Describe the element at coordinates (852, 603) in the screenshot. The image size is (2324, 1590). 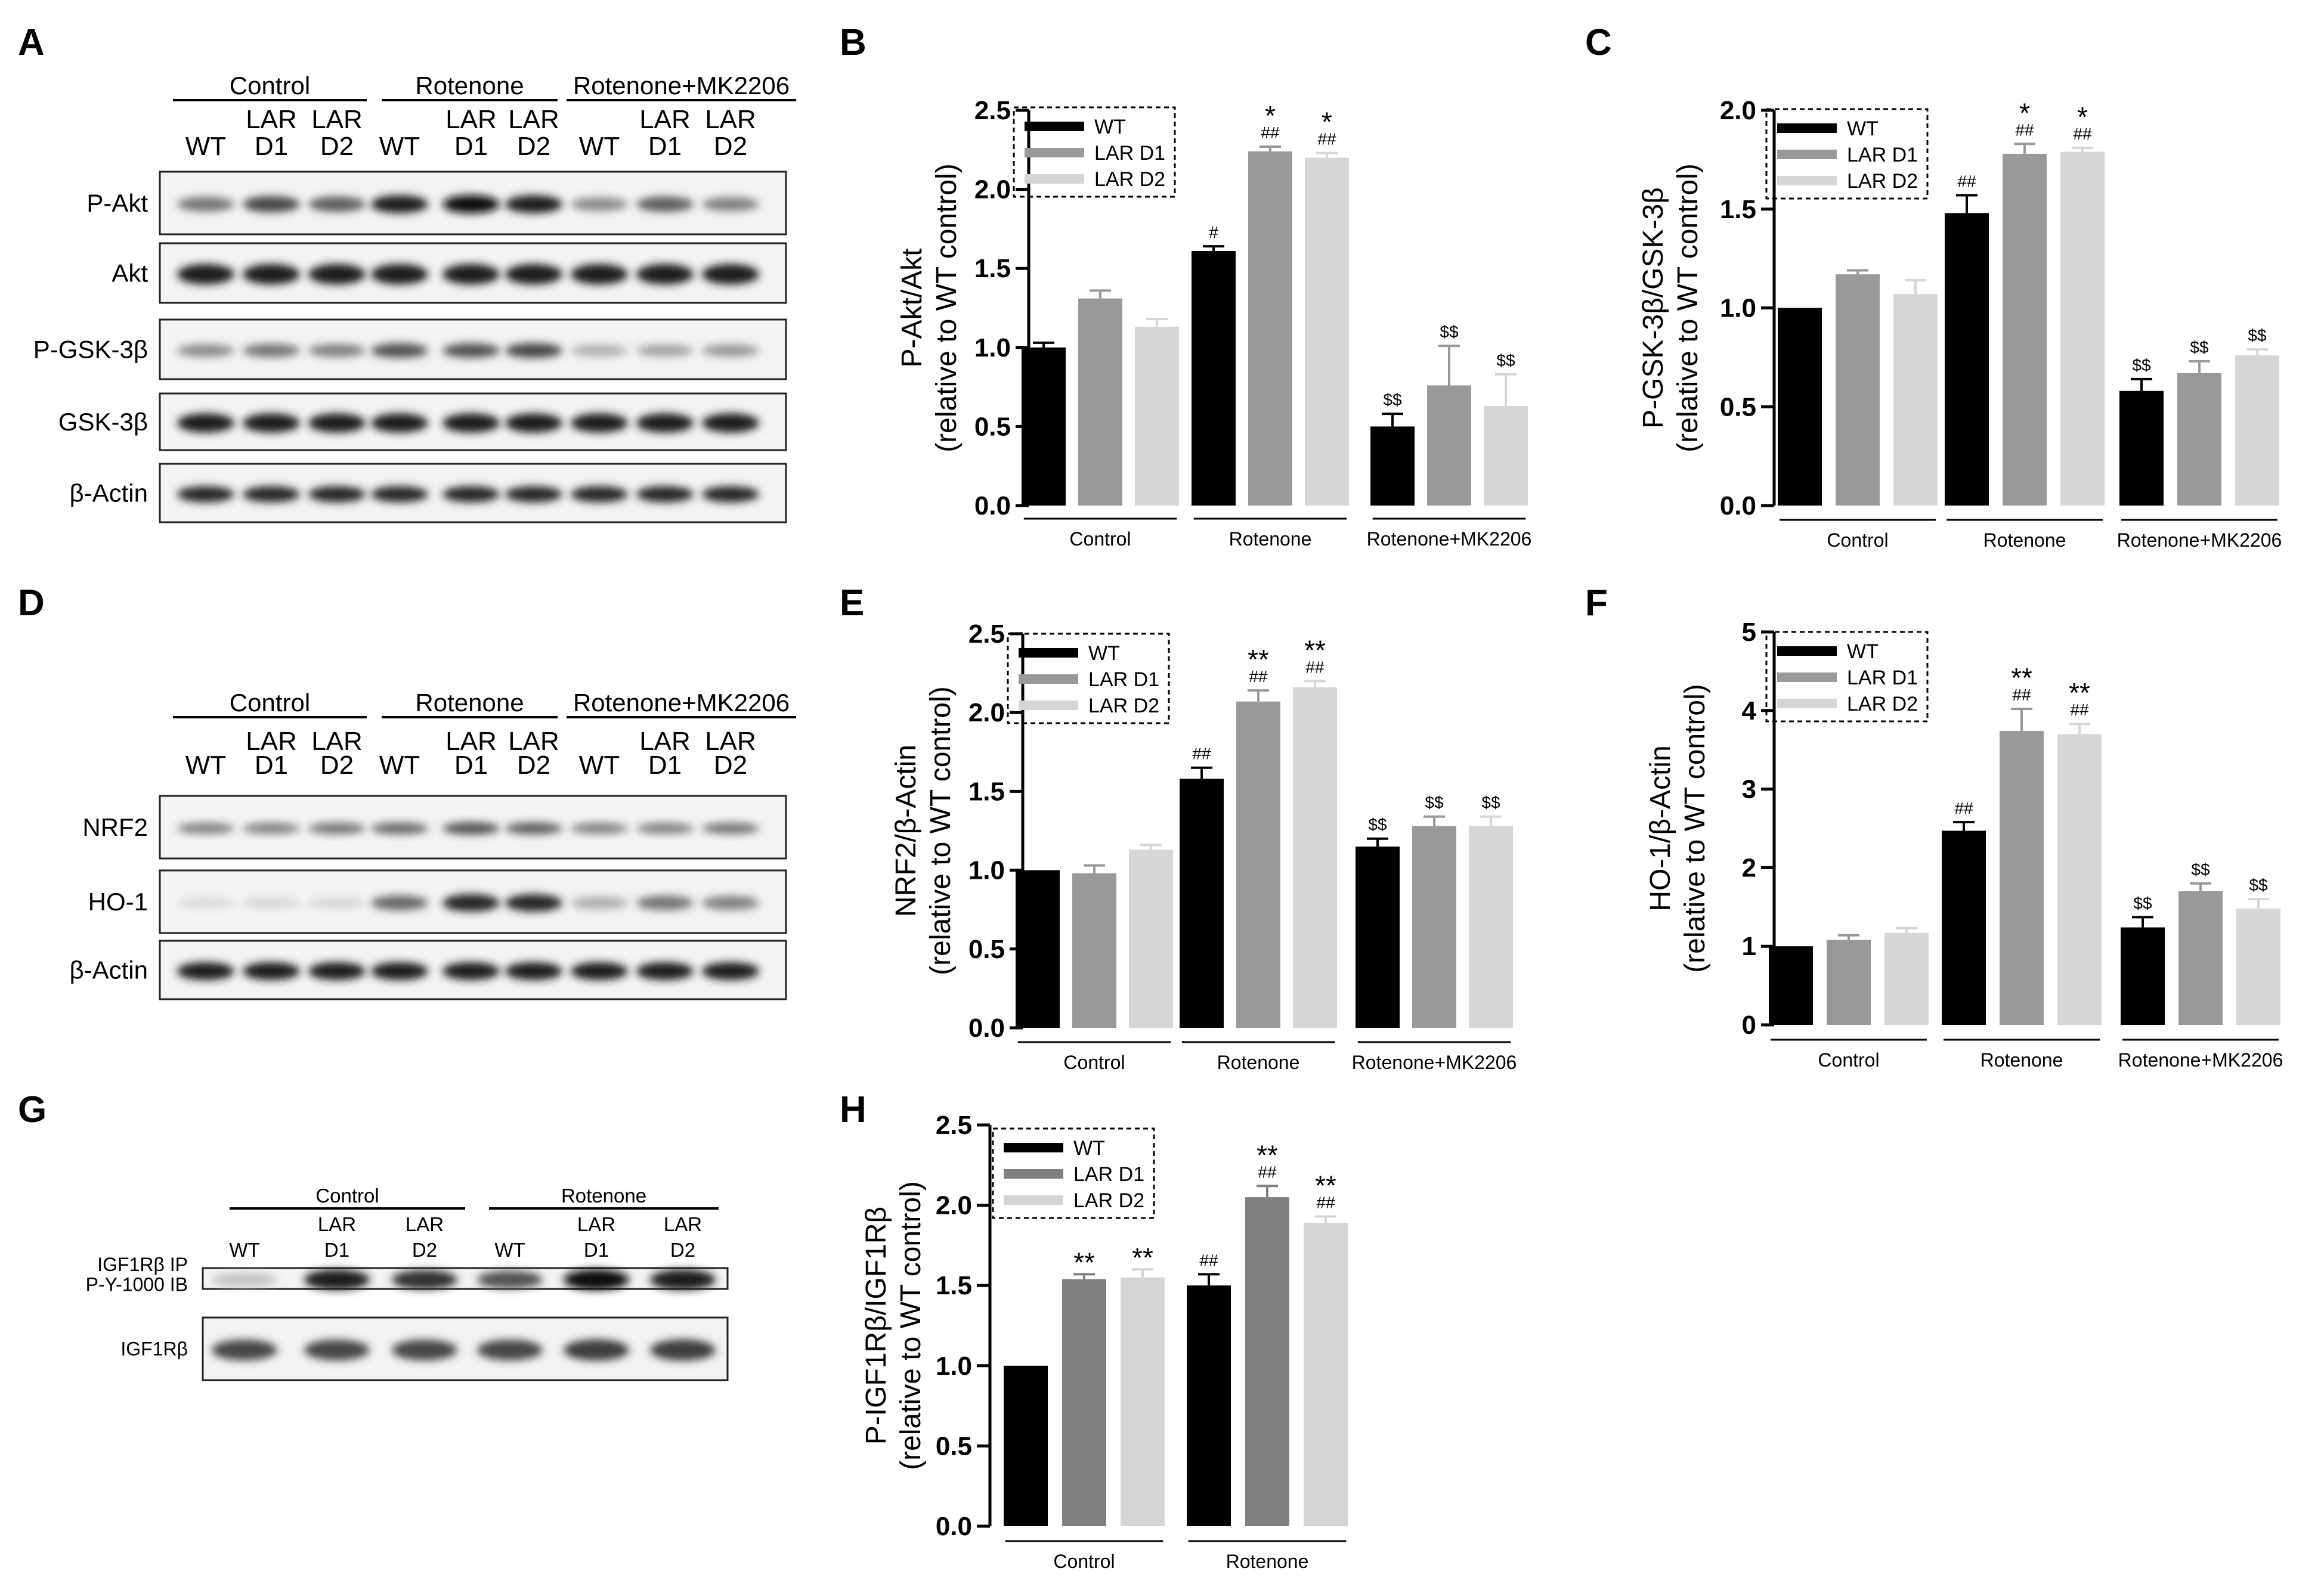
I see `panel-letter-e: E` at that location.